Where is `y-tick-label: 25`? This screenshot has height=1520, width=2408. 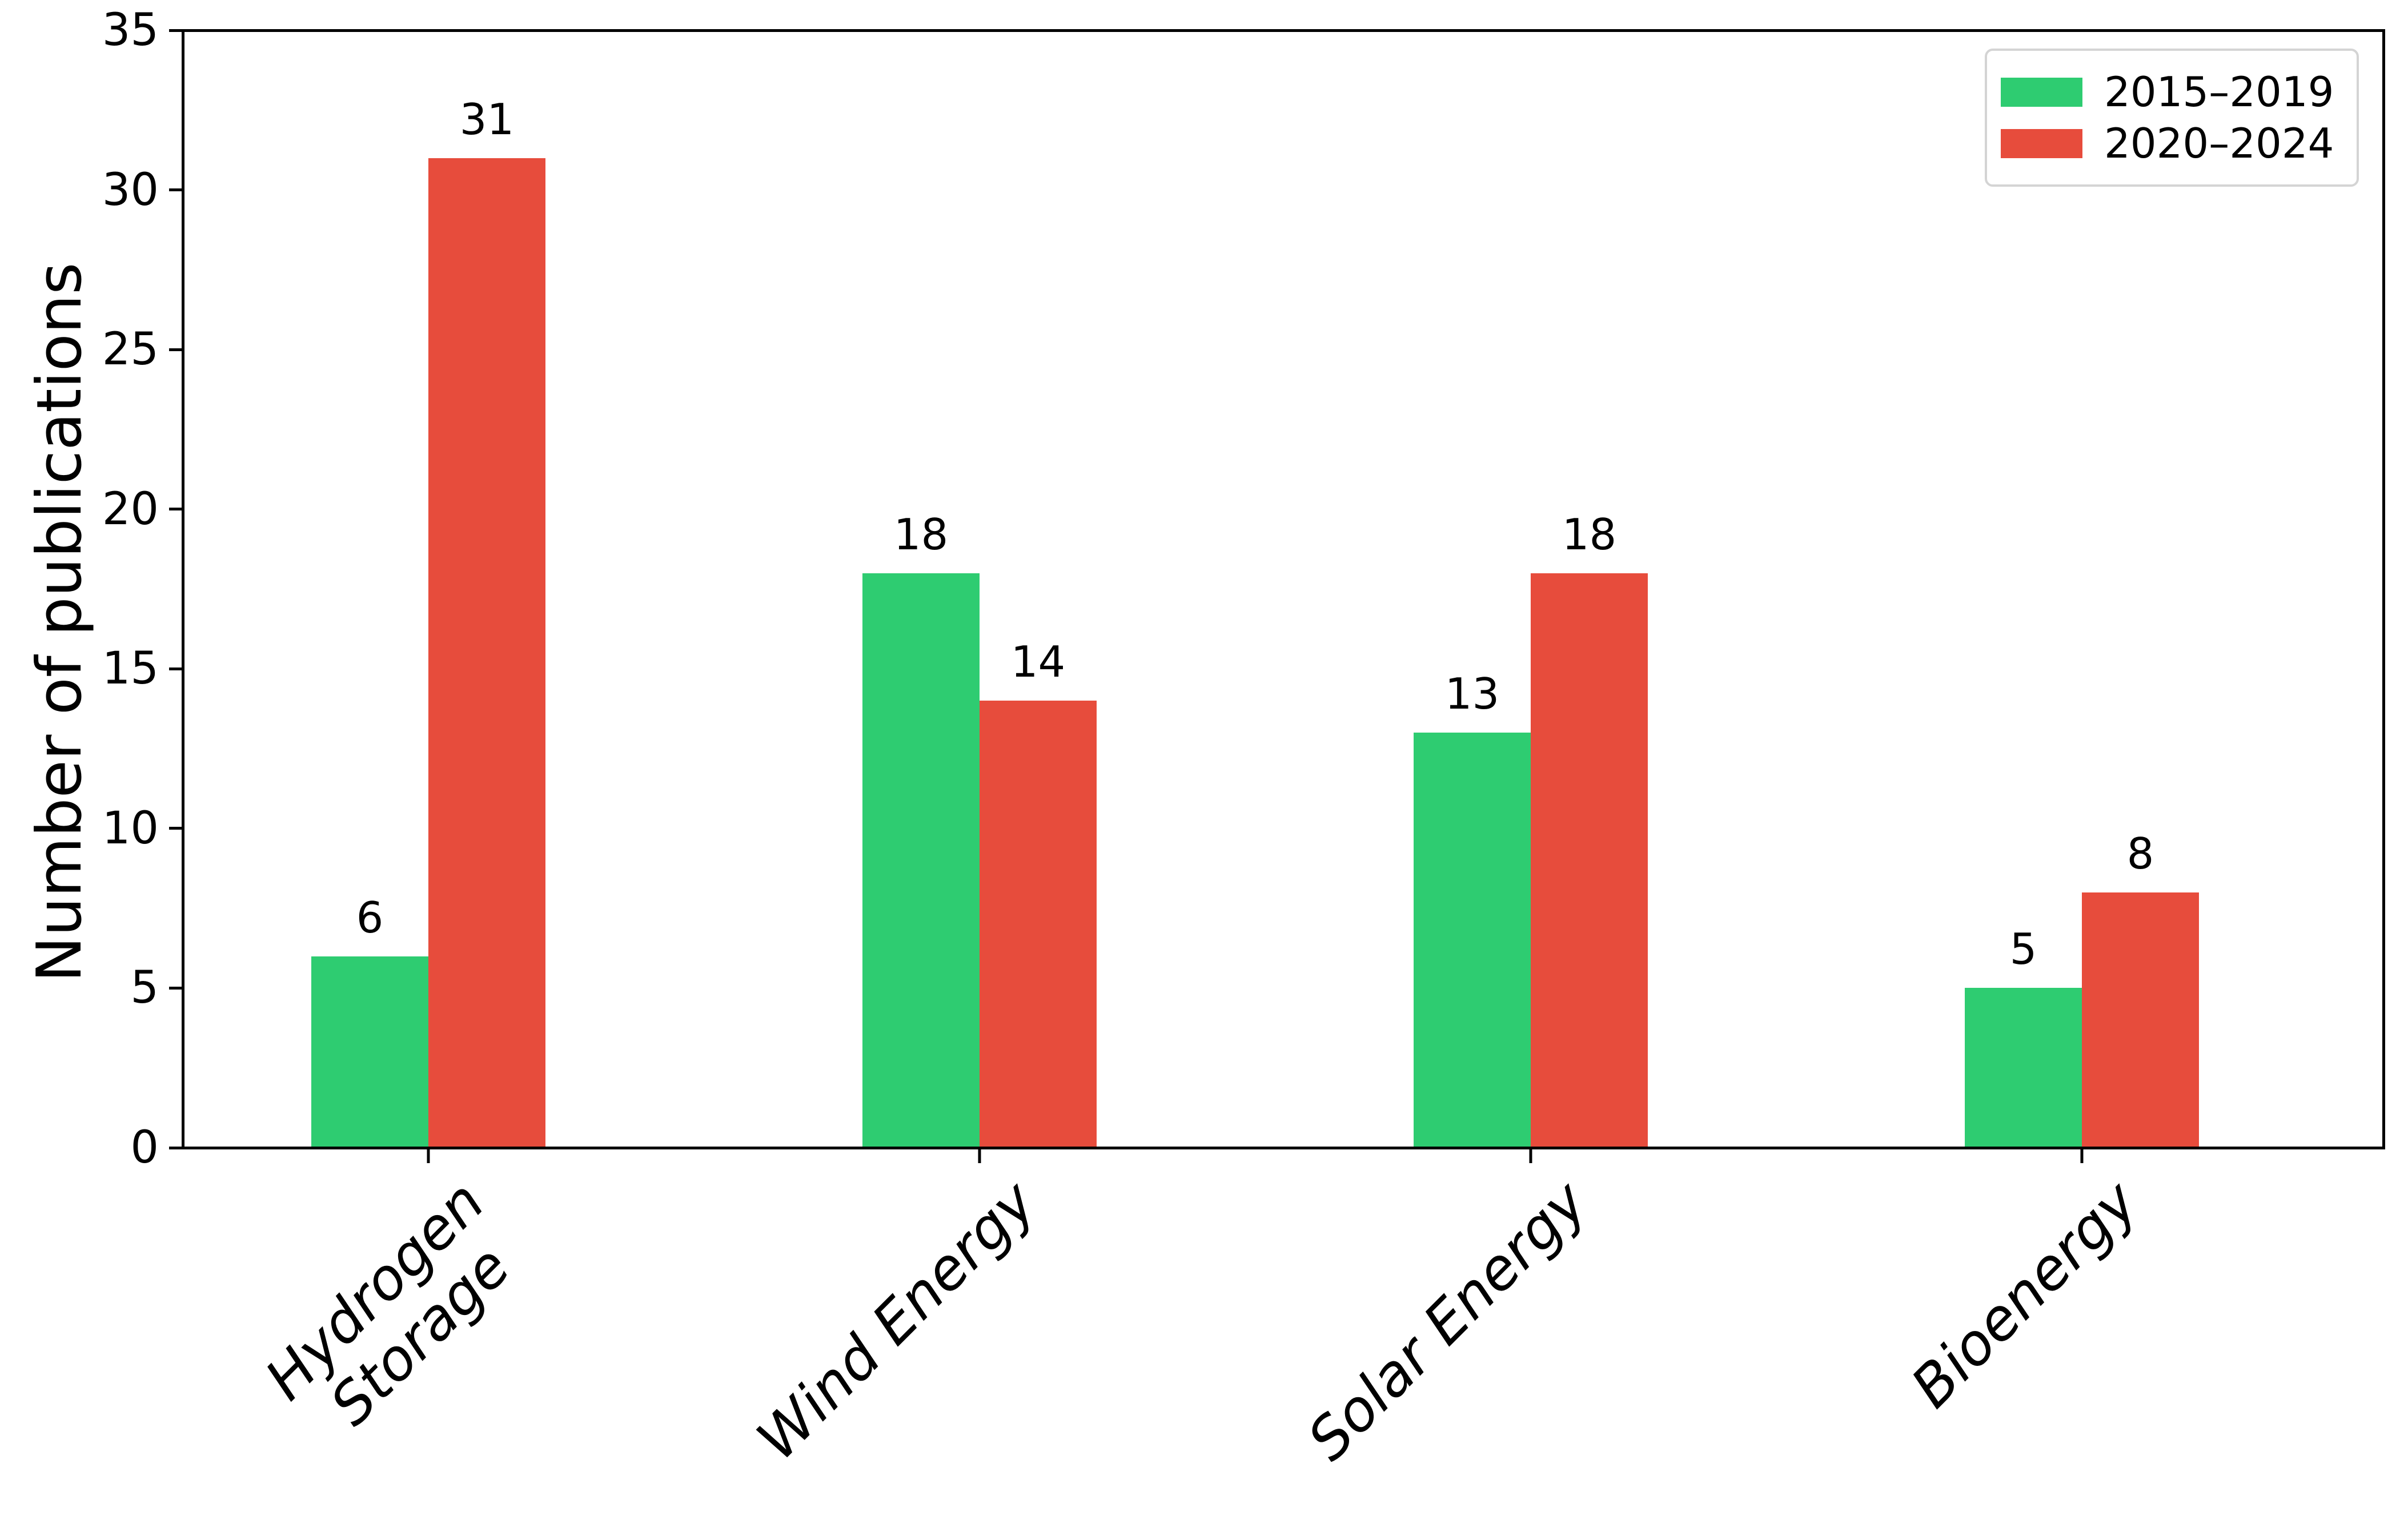 y-tick-label: 25 is located at coordinates (130, 350).